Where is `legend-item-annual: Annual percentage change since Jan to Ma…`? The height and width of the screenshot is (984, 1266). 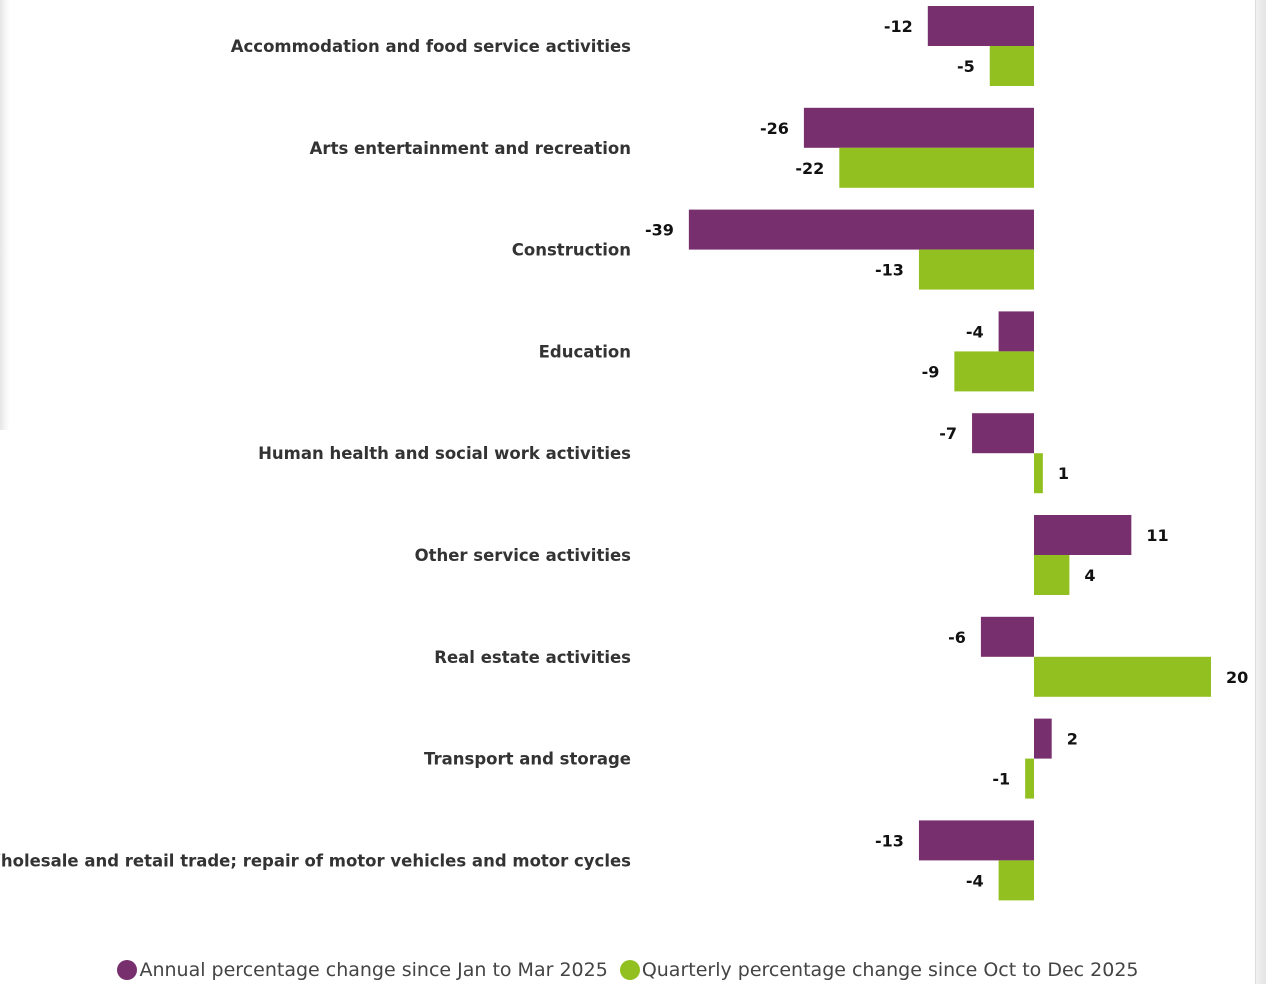
legend-item-annual: Annual percentage change since Jan to Ma… is located at coordinates (362, 970).